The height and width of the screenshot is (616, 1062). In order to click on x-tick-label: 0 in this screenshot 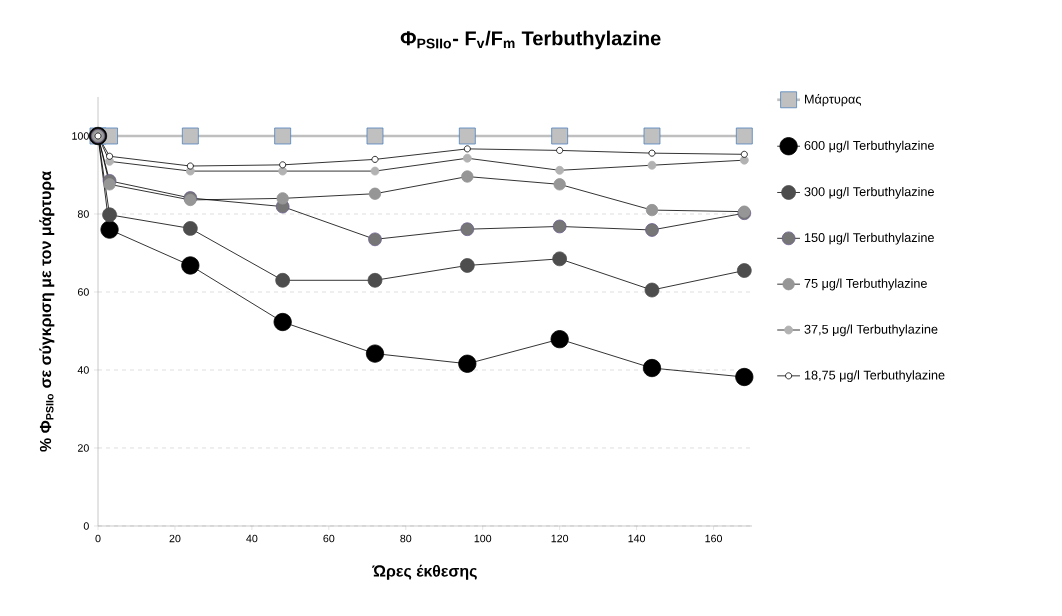, I will do `click(98, 538)`.